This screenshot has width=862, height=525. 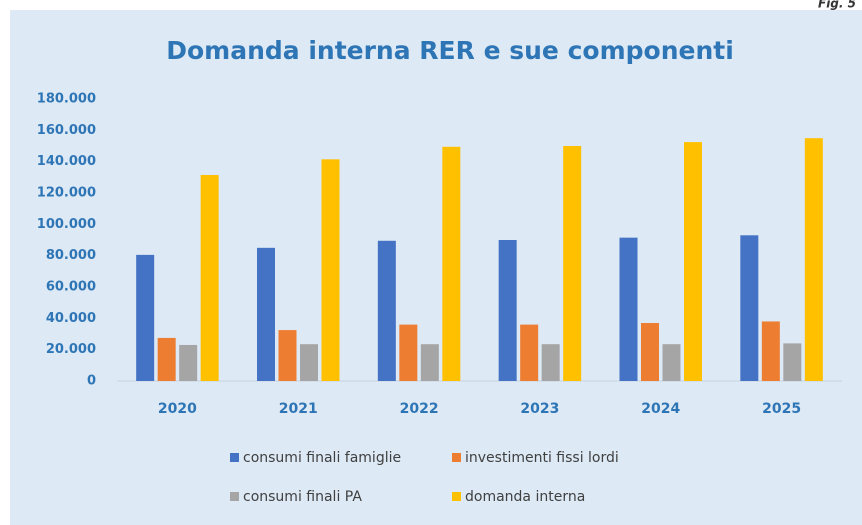 What do you see at coordinates (539, 409) in the screenshot?
I see `x-tick-label: 2023` at bounding box center [539, 409].